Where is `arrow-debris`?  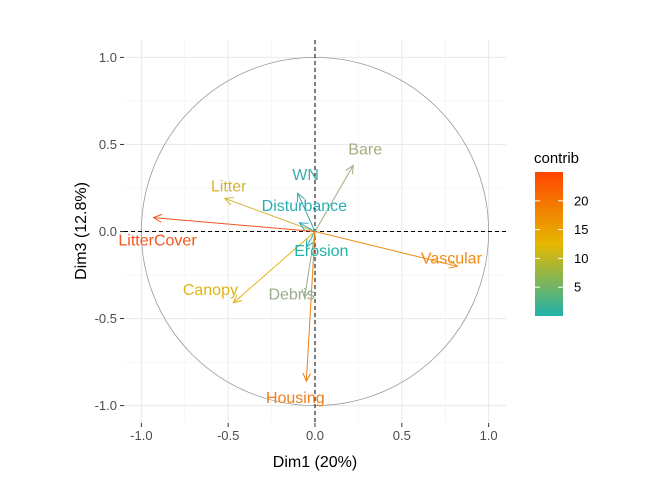
arrow-debris is located at coordinates (308, 265).